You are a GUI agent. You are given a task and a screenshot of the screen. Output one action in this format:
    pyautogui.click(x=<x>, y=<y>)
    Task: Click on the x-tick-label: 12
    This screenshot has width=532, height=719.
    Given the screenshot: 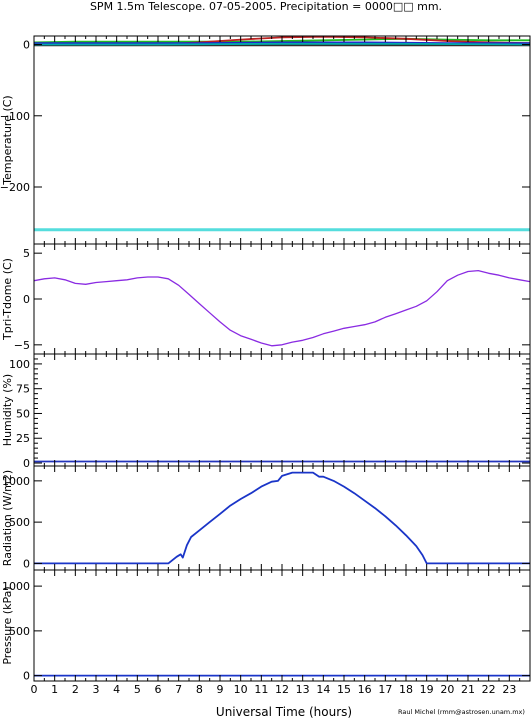 What is the action you would take?
    pyautogui.click(x=282, y=689)
    